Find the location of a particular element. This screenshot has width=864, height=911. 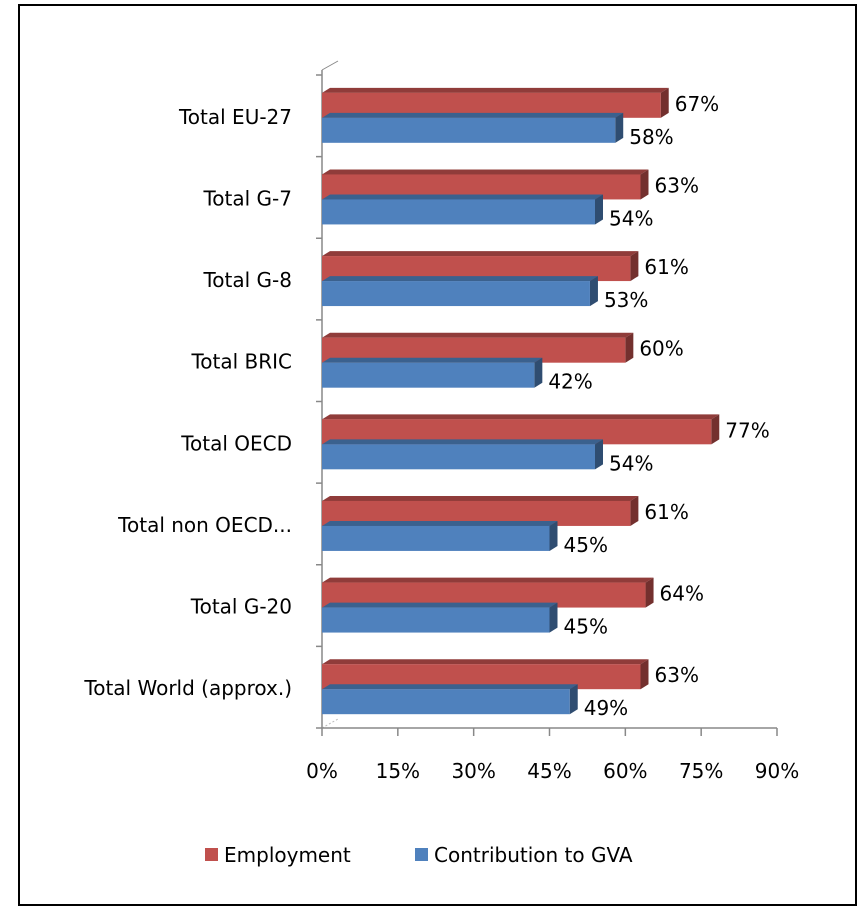

category-label: Total World (approx.) is located at coordinates (187, 688).